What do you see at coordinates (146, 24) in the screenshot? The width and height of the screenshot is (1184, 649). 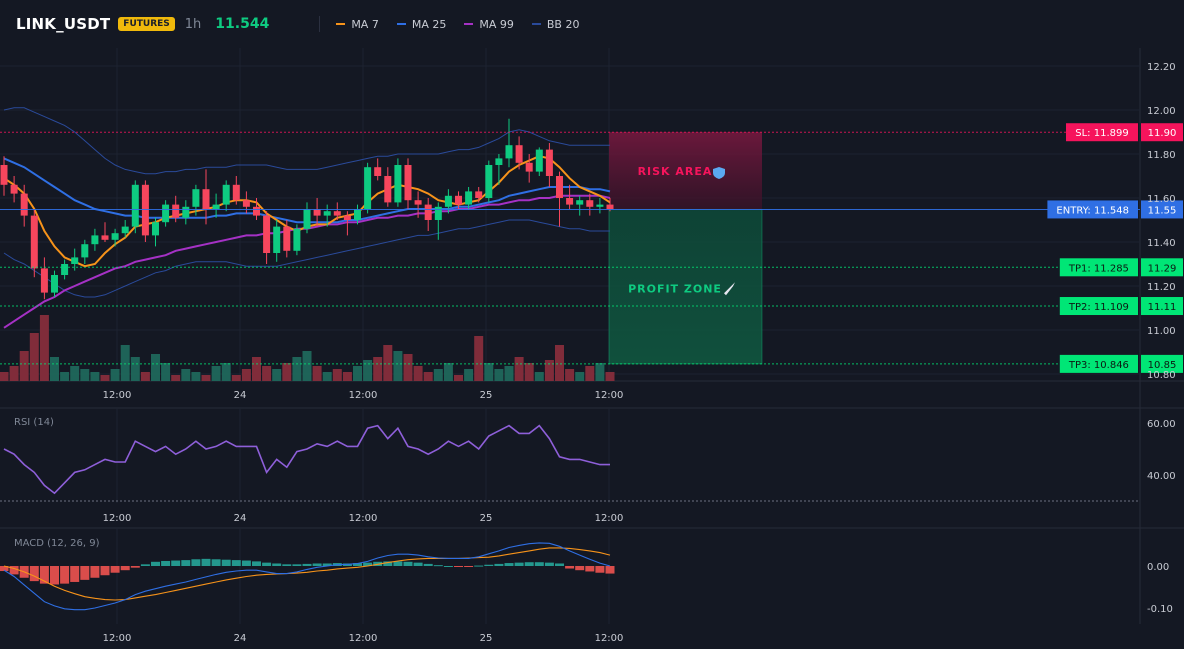 I see `futures-badge: FUTURES` at bounding box center [146, 24].